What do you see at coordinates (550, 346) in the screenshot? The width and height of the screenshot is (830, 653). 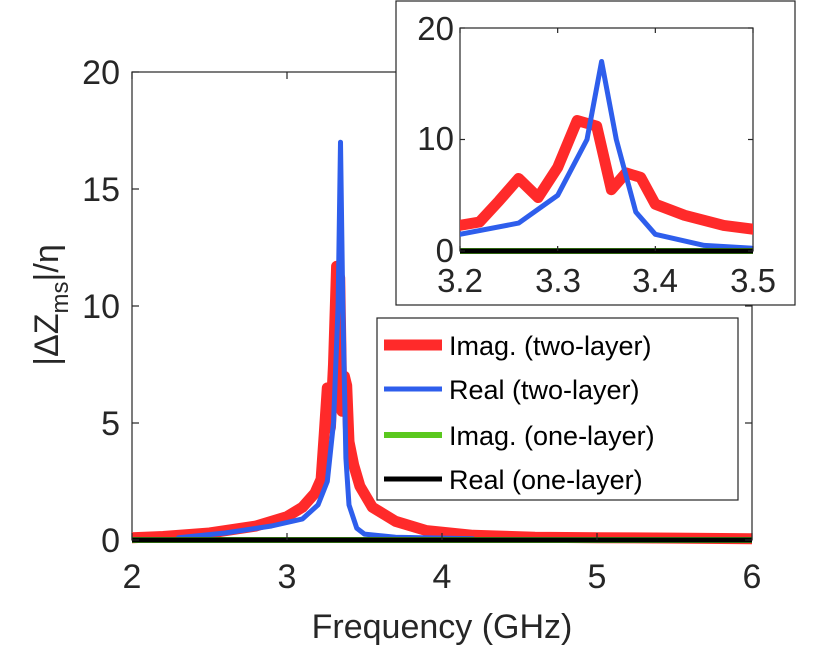 I see `legend-label: Imag. (two-layer)` at bounding box center [550, 346].